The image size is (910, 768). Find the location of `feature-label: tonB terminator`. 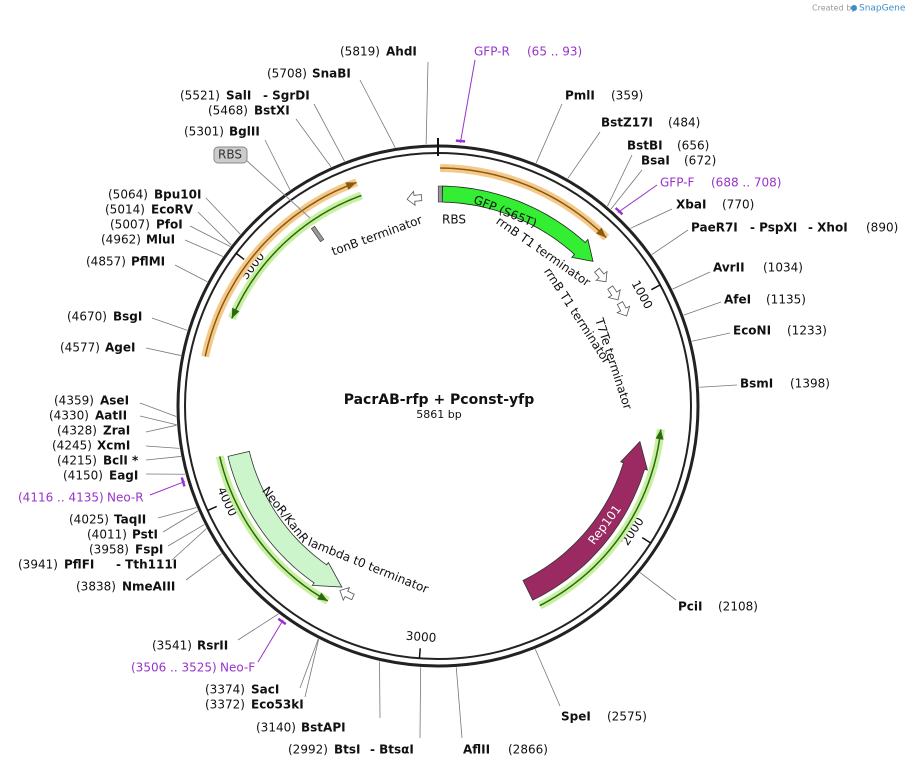

feature-label: tonB terminator is located at coordinates (377, 236).